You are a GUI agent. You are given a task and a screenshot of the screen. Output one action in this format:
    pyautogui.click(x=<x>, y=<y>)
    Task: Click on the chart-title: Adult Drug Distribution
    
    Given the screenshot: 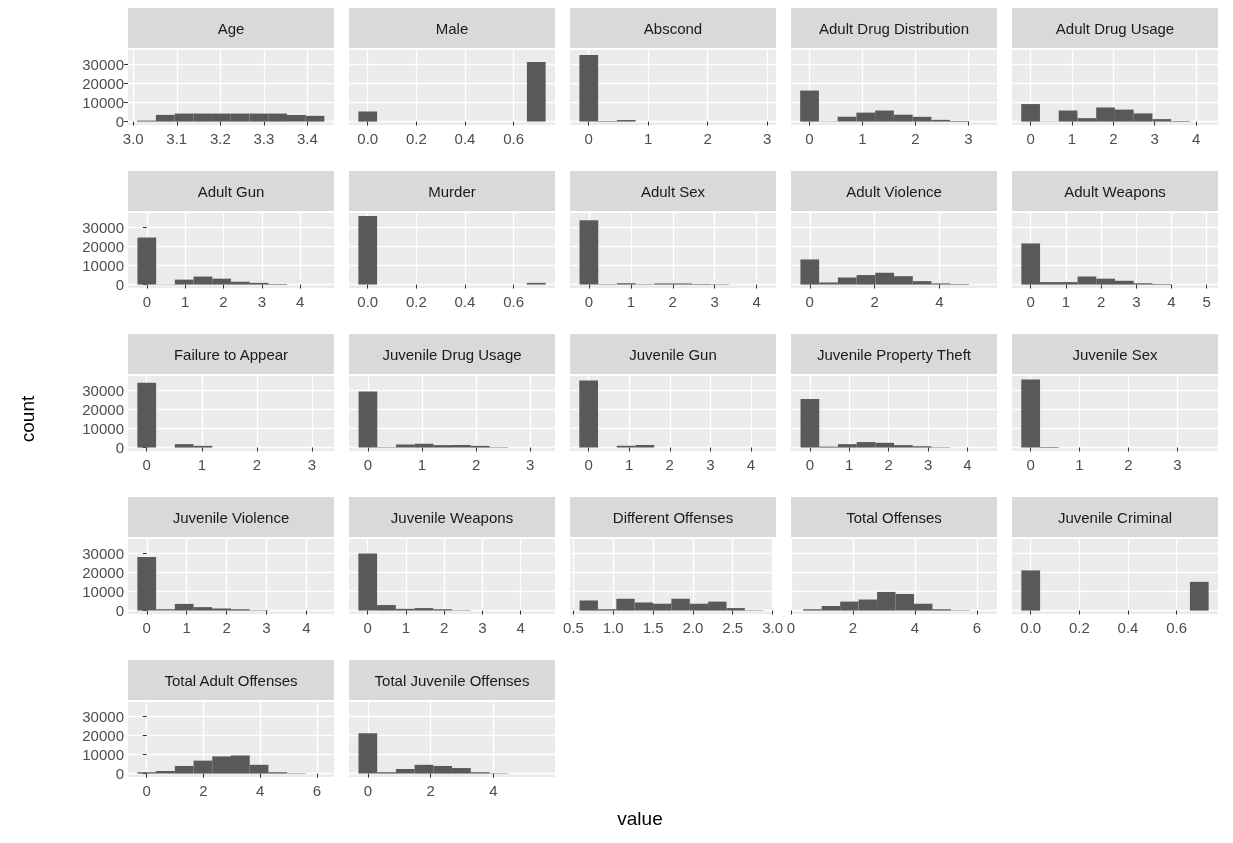 What is the action you would take?
    pyautogui.click(x=894, y=28)
    